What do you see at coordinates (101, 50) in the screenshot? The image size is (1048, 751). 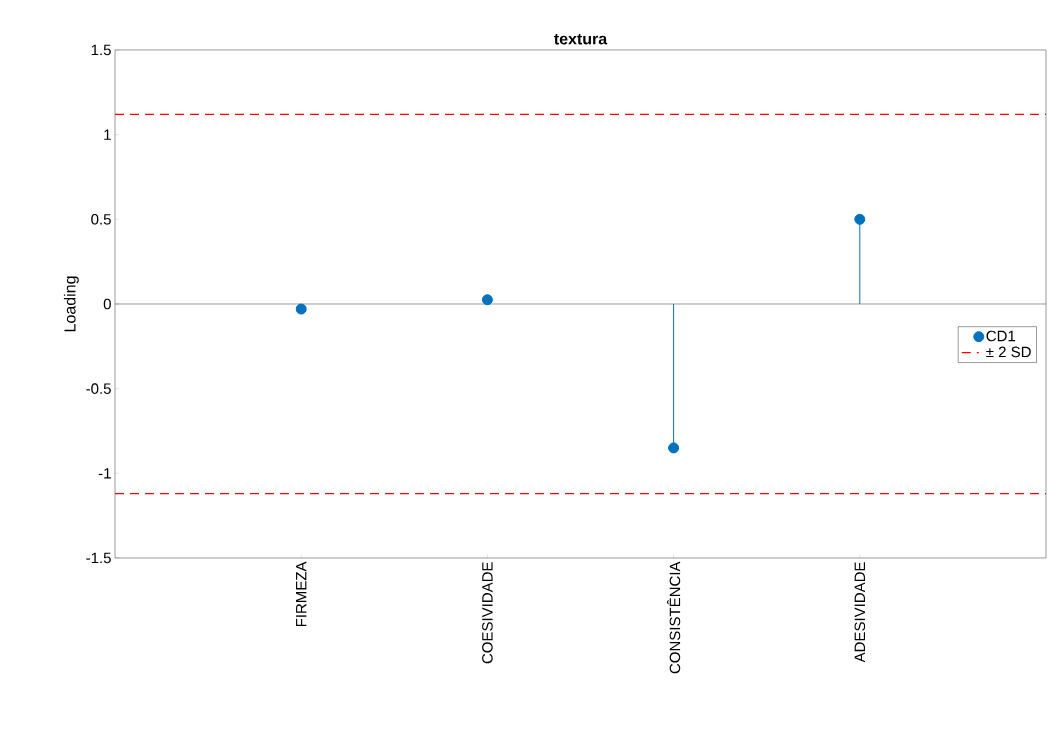 I see `y-tick-label: 1.5` at bounding box center [101, 50].